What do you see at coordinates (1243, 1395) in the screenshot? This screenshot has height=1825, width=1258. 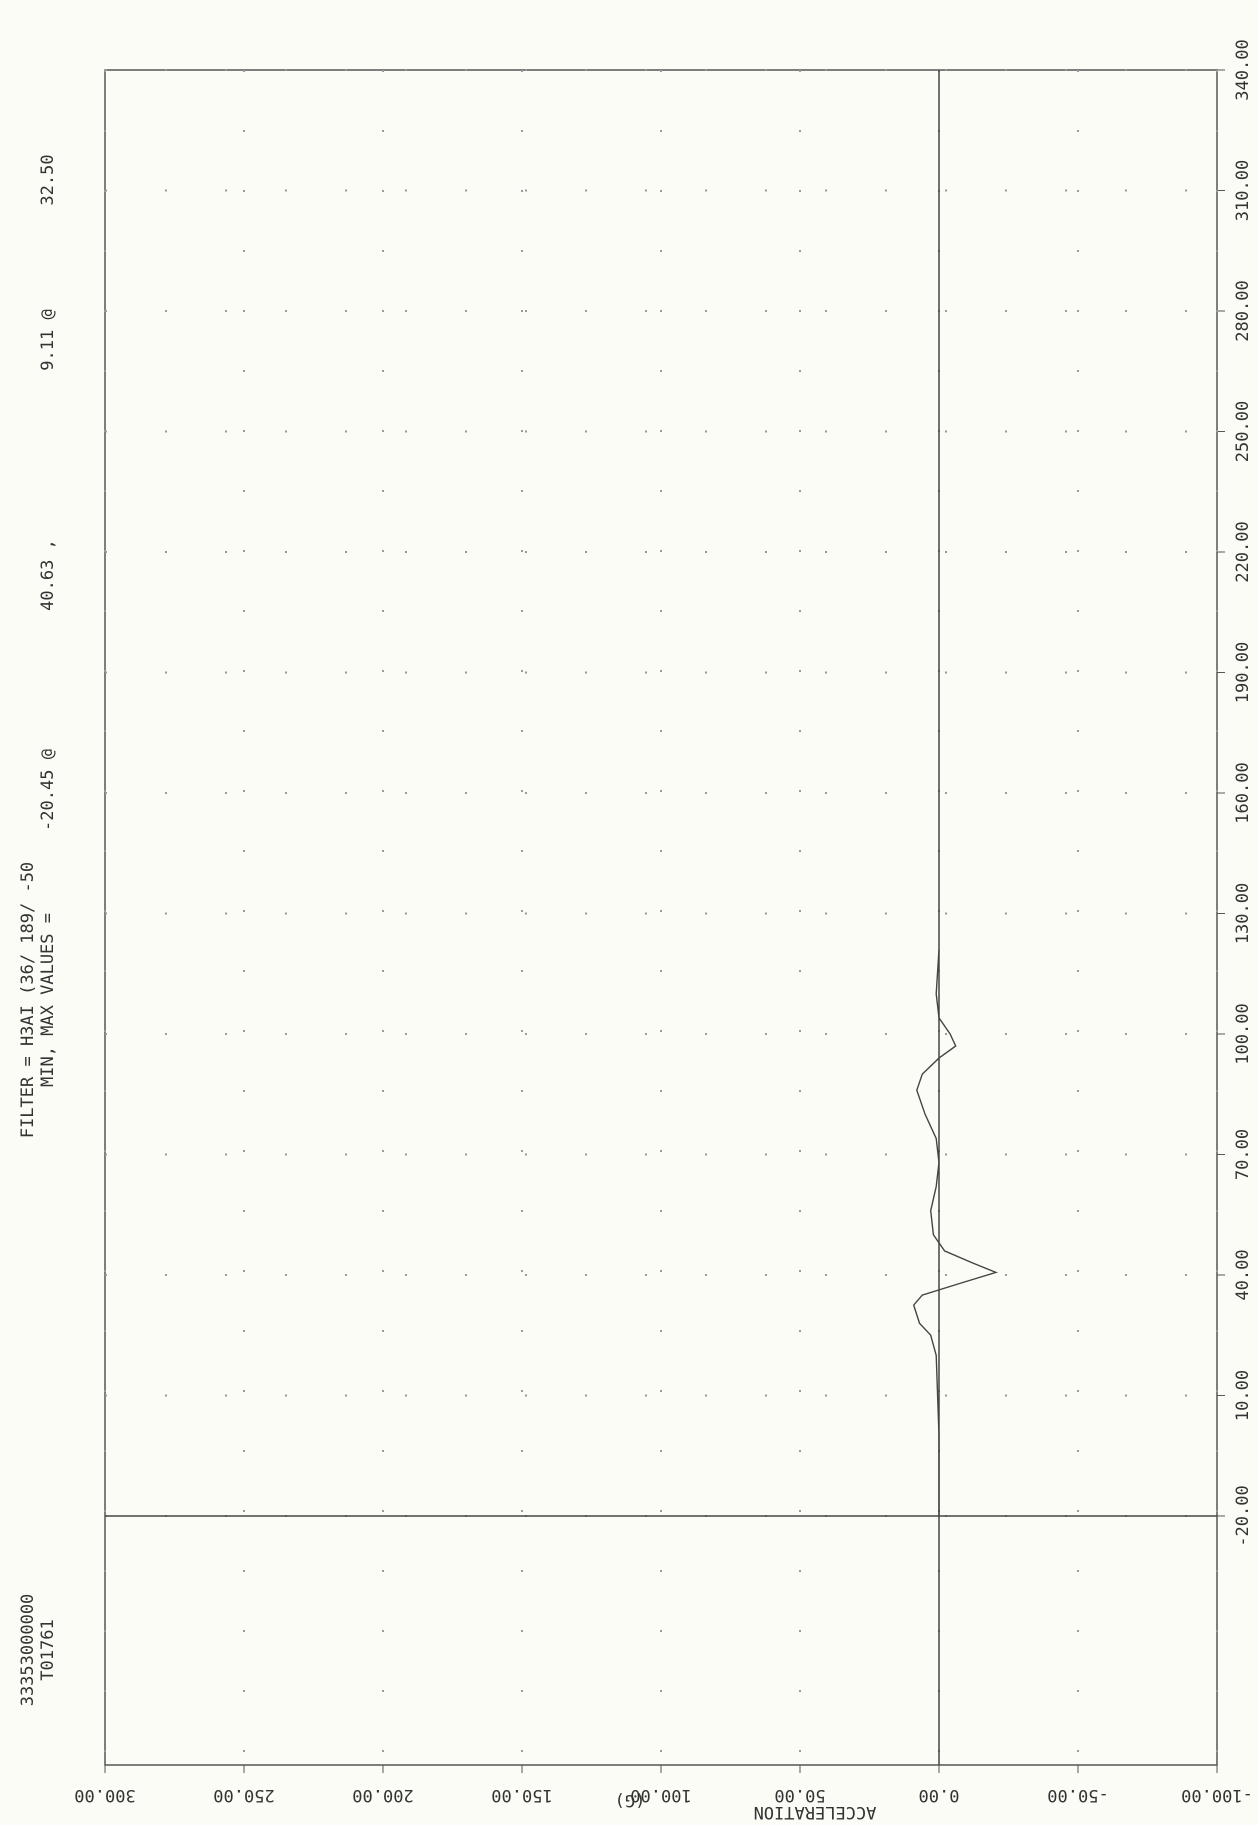 I see `x-tick-label: 10.00` at bounding box center [1243, 1395].